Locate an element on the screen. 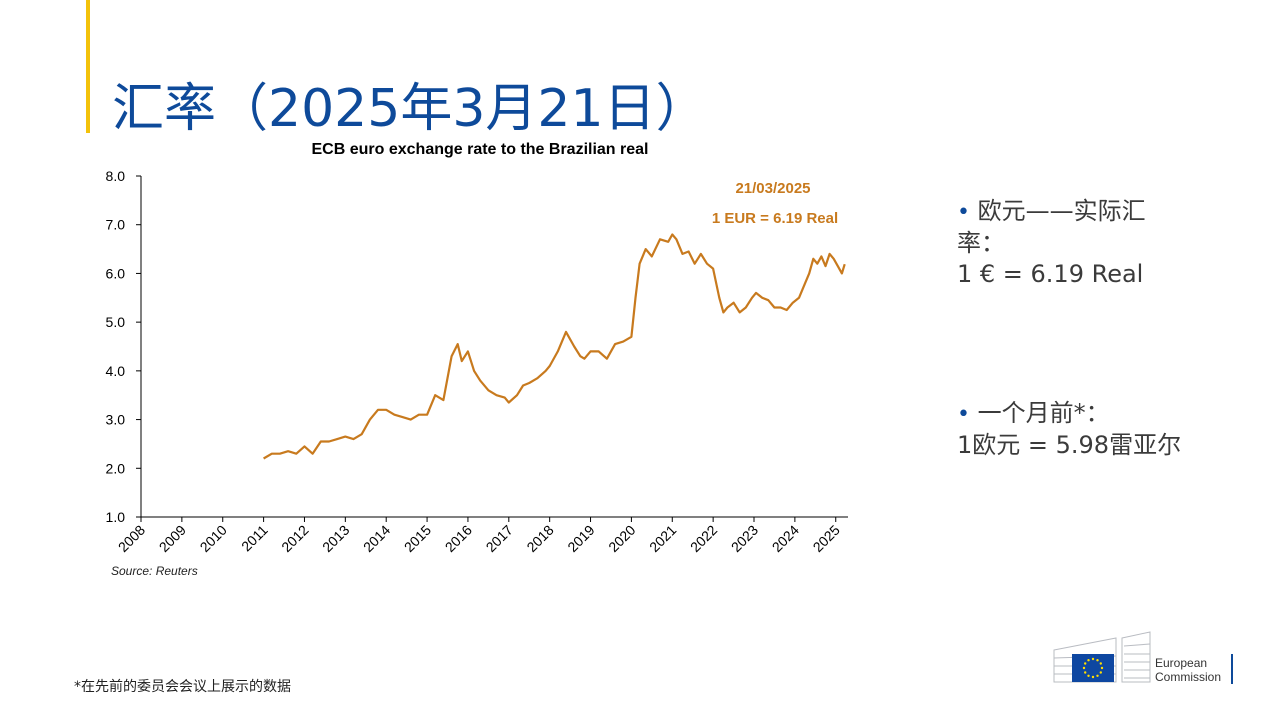 The image size is (1280, 720). x-tick-label: 2013 is located at coordinates (335, 538).